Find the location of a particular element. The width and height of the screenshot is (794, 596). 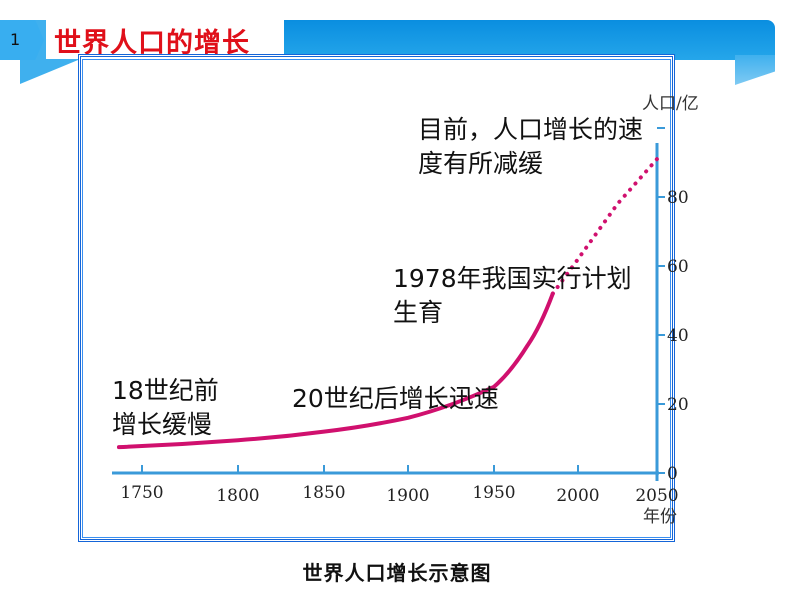

x-tick-label: 1750 is located at coordinates (141, 493).